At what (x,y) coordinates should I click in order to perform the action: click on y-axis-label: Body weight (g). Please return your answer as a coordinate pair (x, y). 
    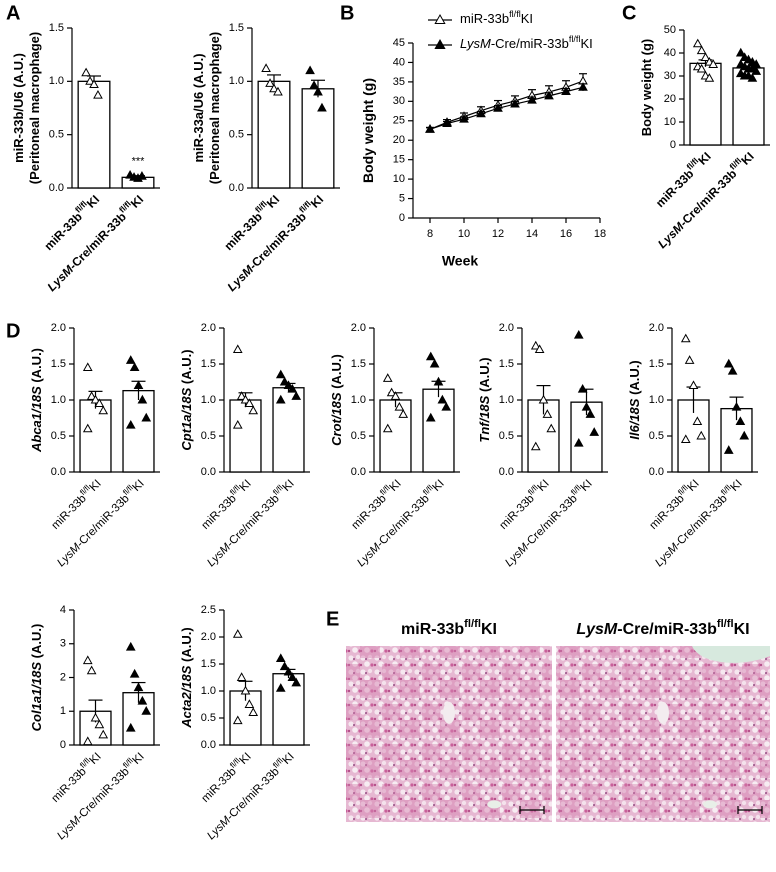
    Looking at the image, I should click on (646, 88).